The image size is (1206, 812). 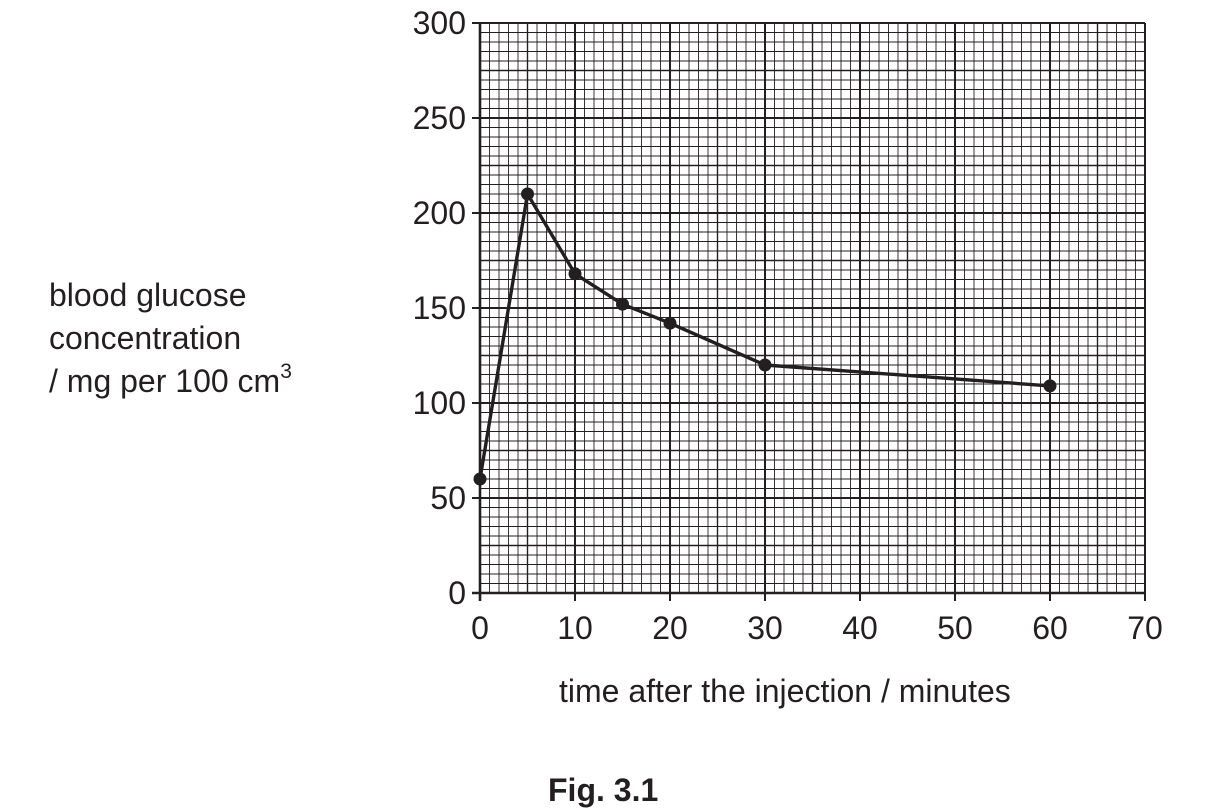 I want to click on figure-caption: Fig. 3.1, so click(x=603, y=790).